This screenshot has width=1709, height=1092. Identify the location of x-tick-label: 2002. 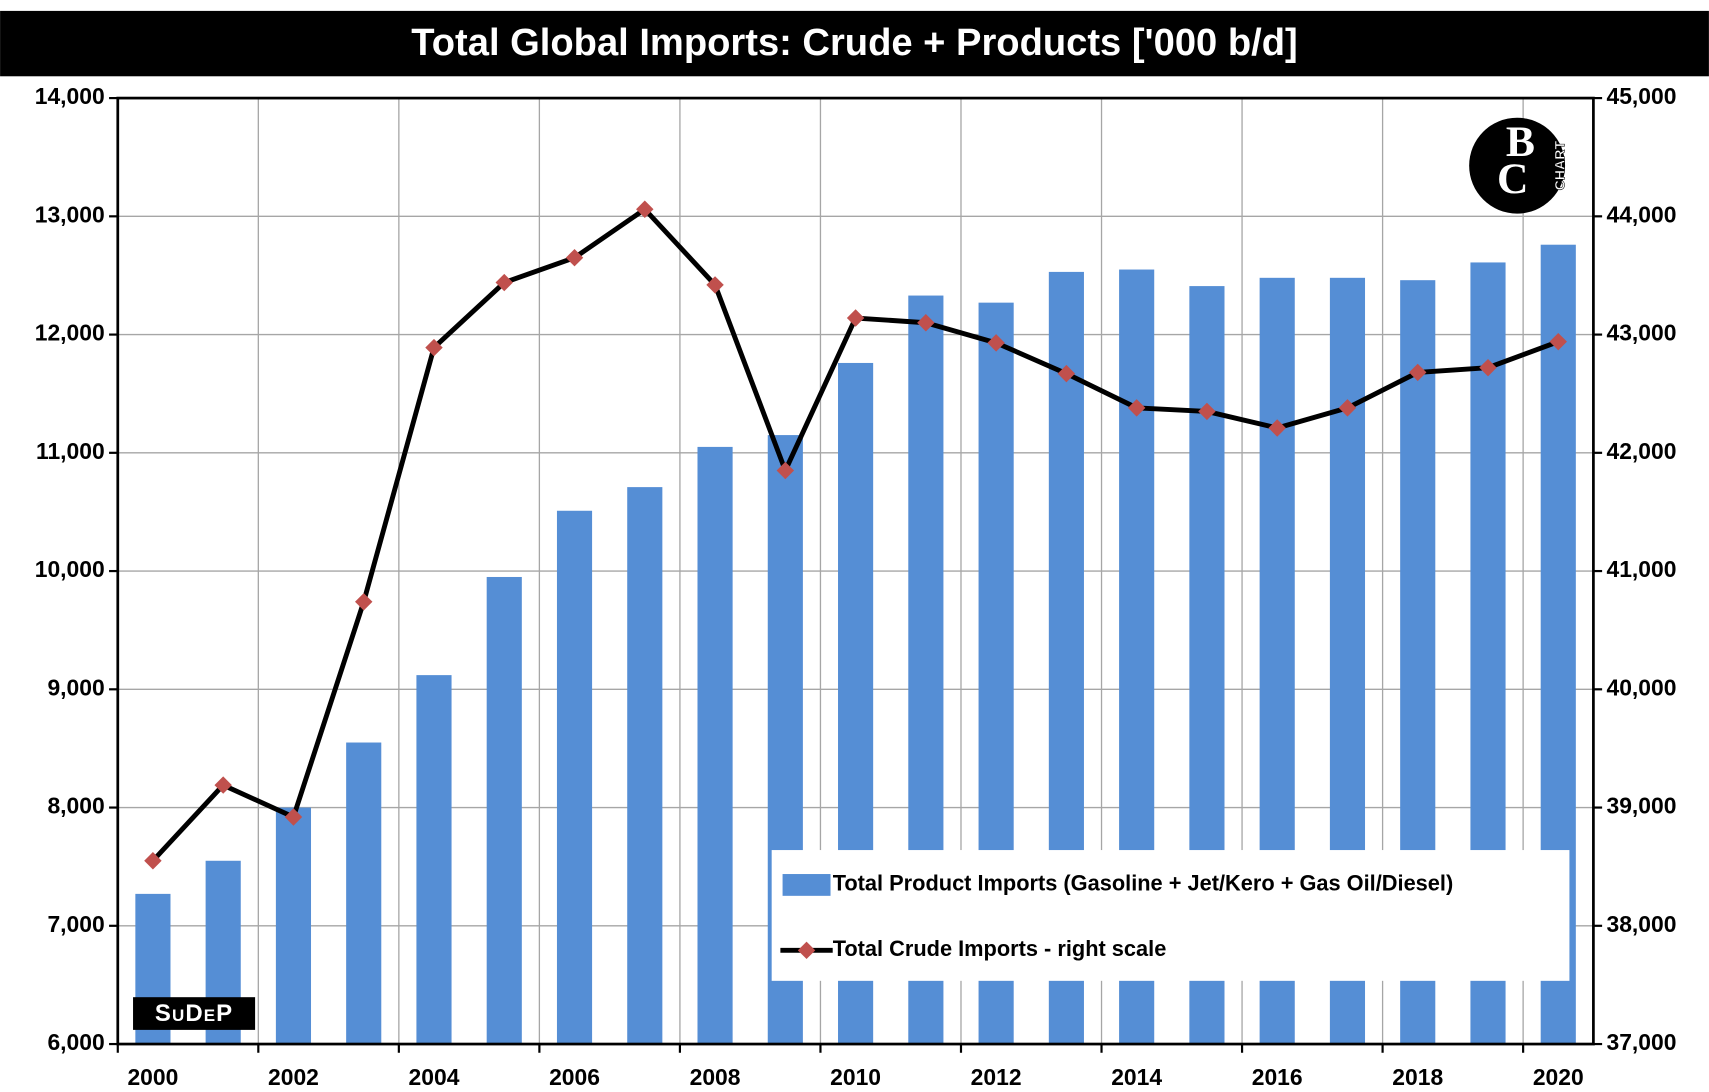
(293, 1077).